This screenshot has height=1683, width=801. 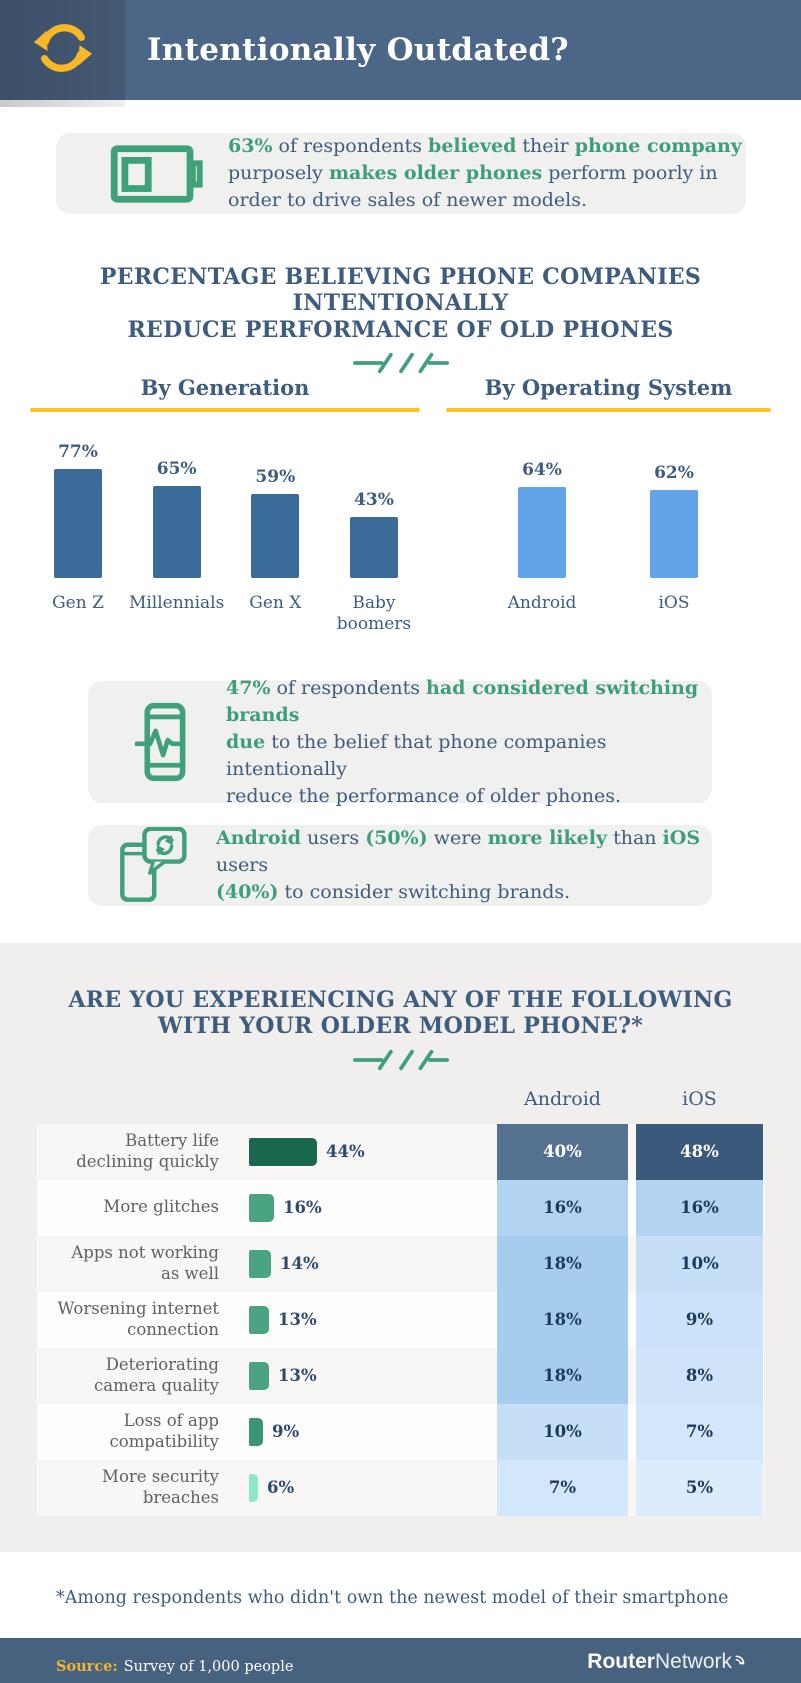 I want to click on router-network-logo: Router Network, so click(x=667, y=1666).